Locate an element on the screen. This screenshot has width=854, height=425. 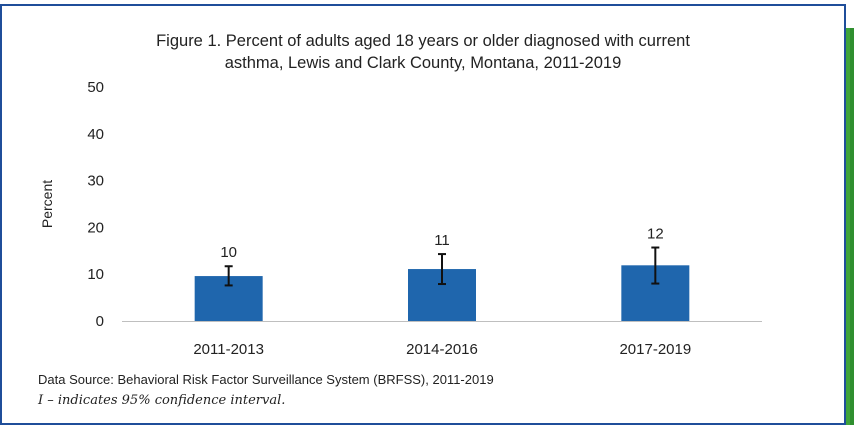
x-tick-label: 2011-2013 is located at coordinates (228, 349).